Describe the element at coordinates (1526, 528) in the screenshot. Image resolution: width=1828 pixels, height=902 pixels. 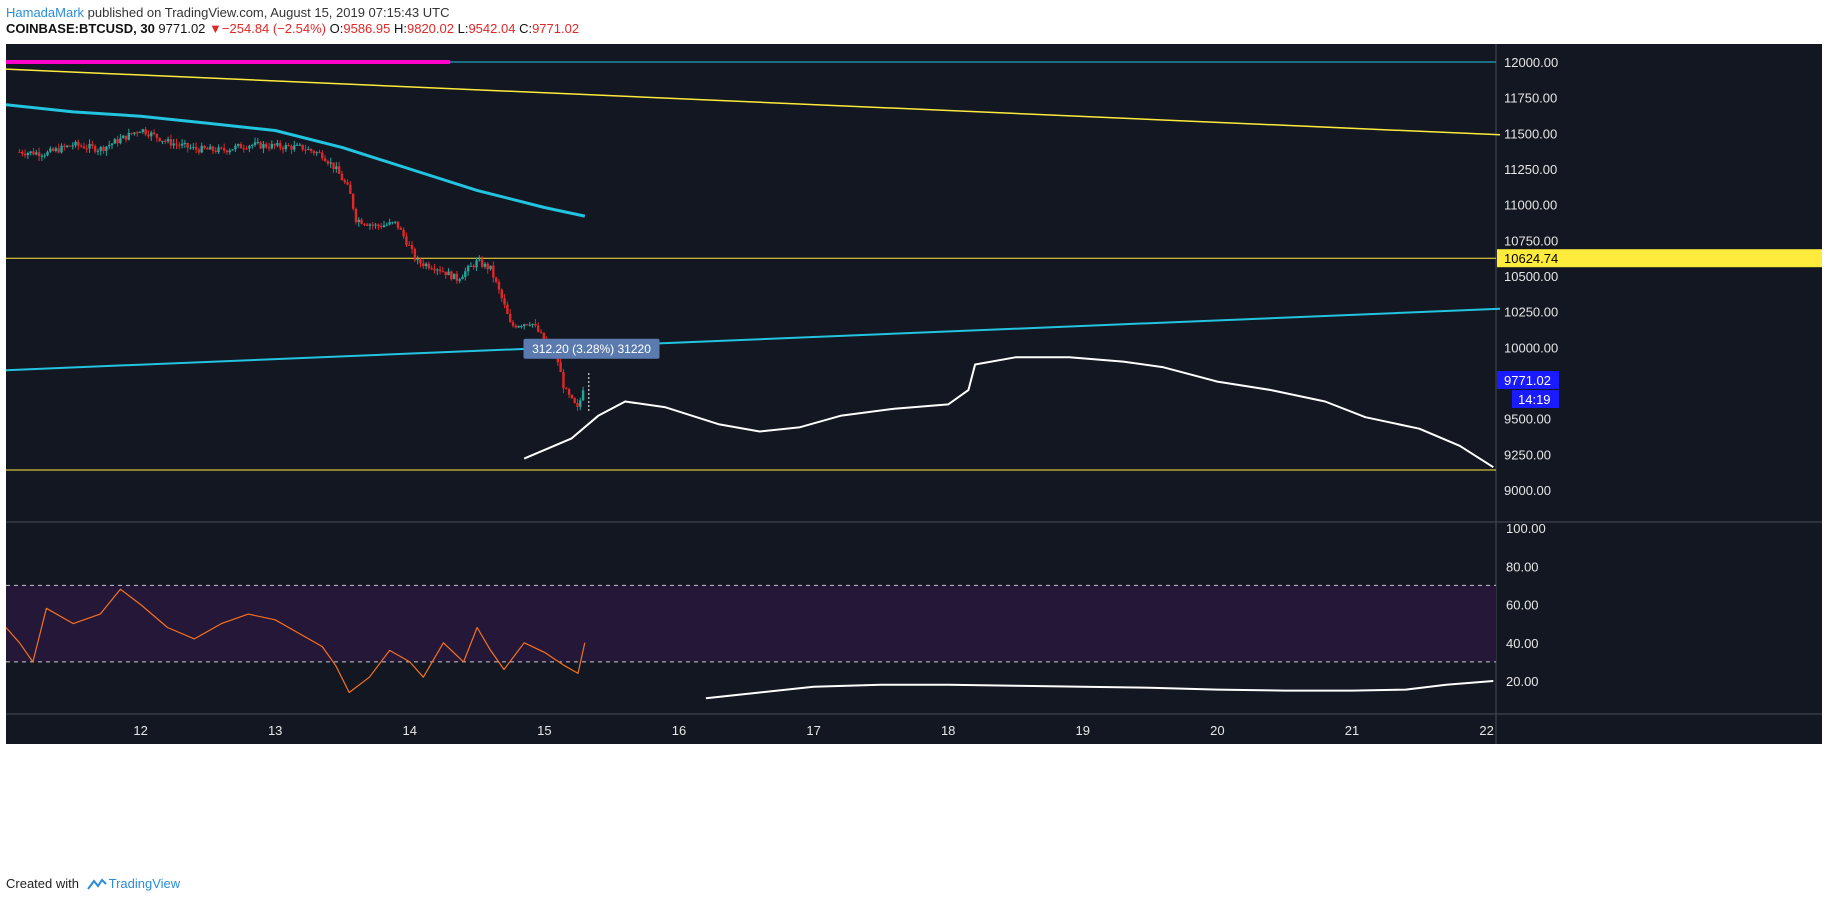
I see `rsi-axis-tick-label: 100.00` at that location.